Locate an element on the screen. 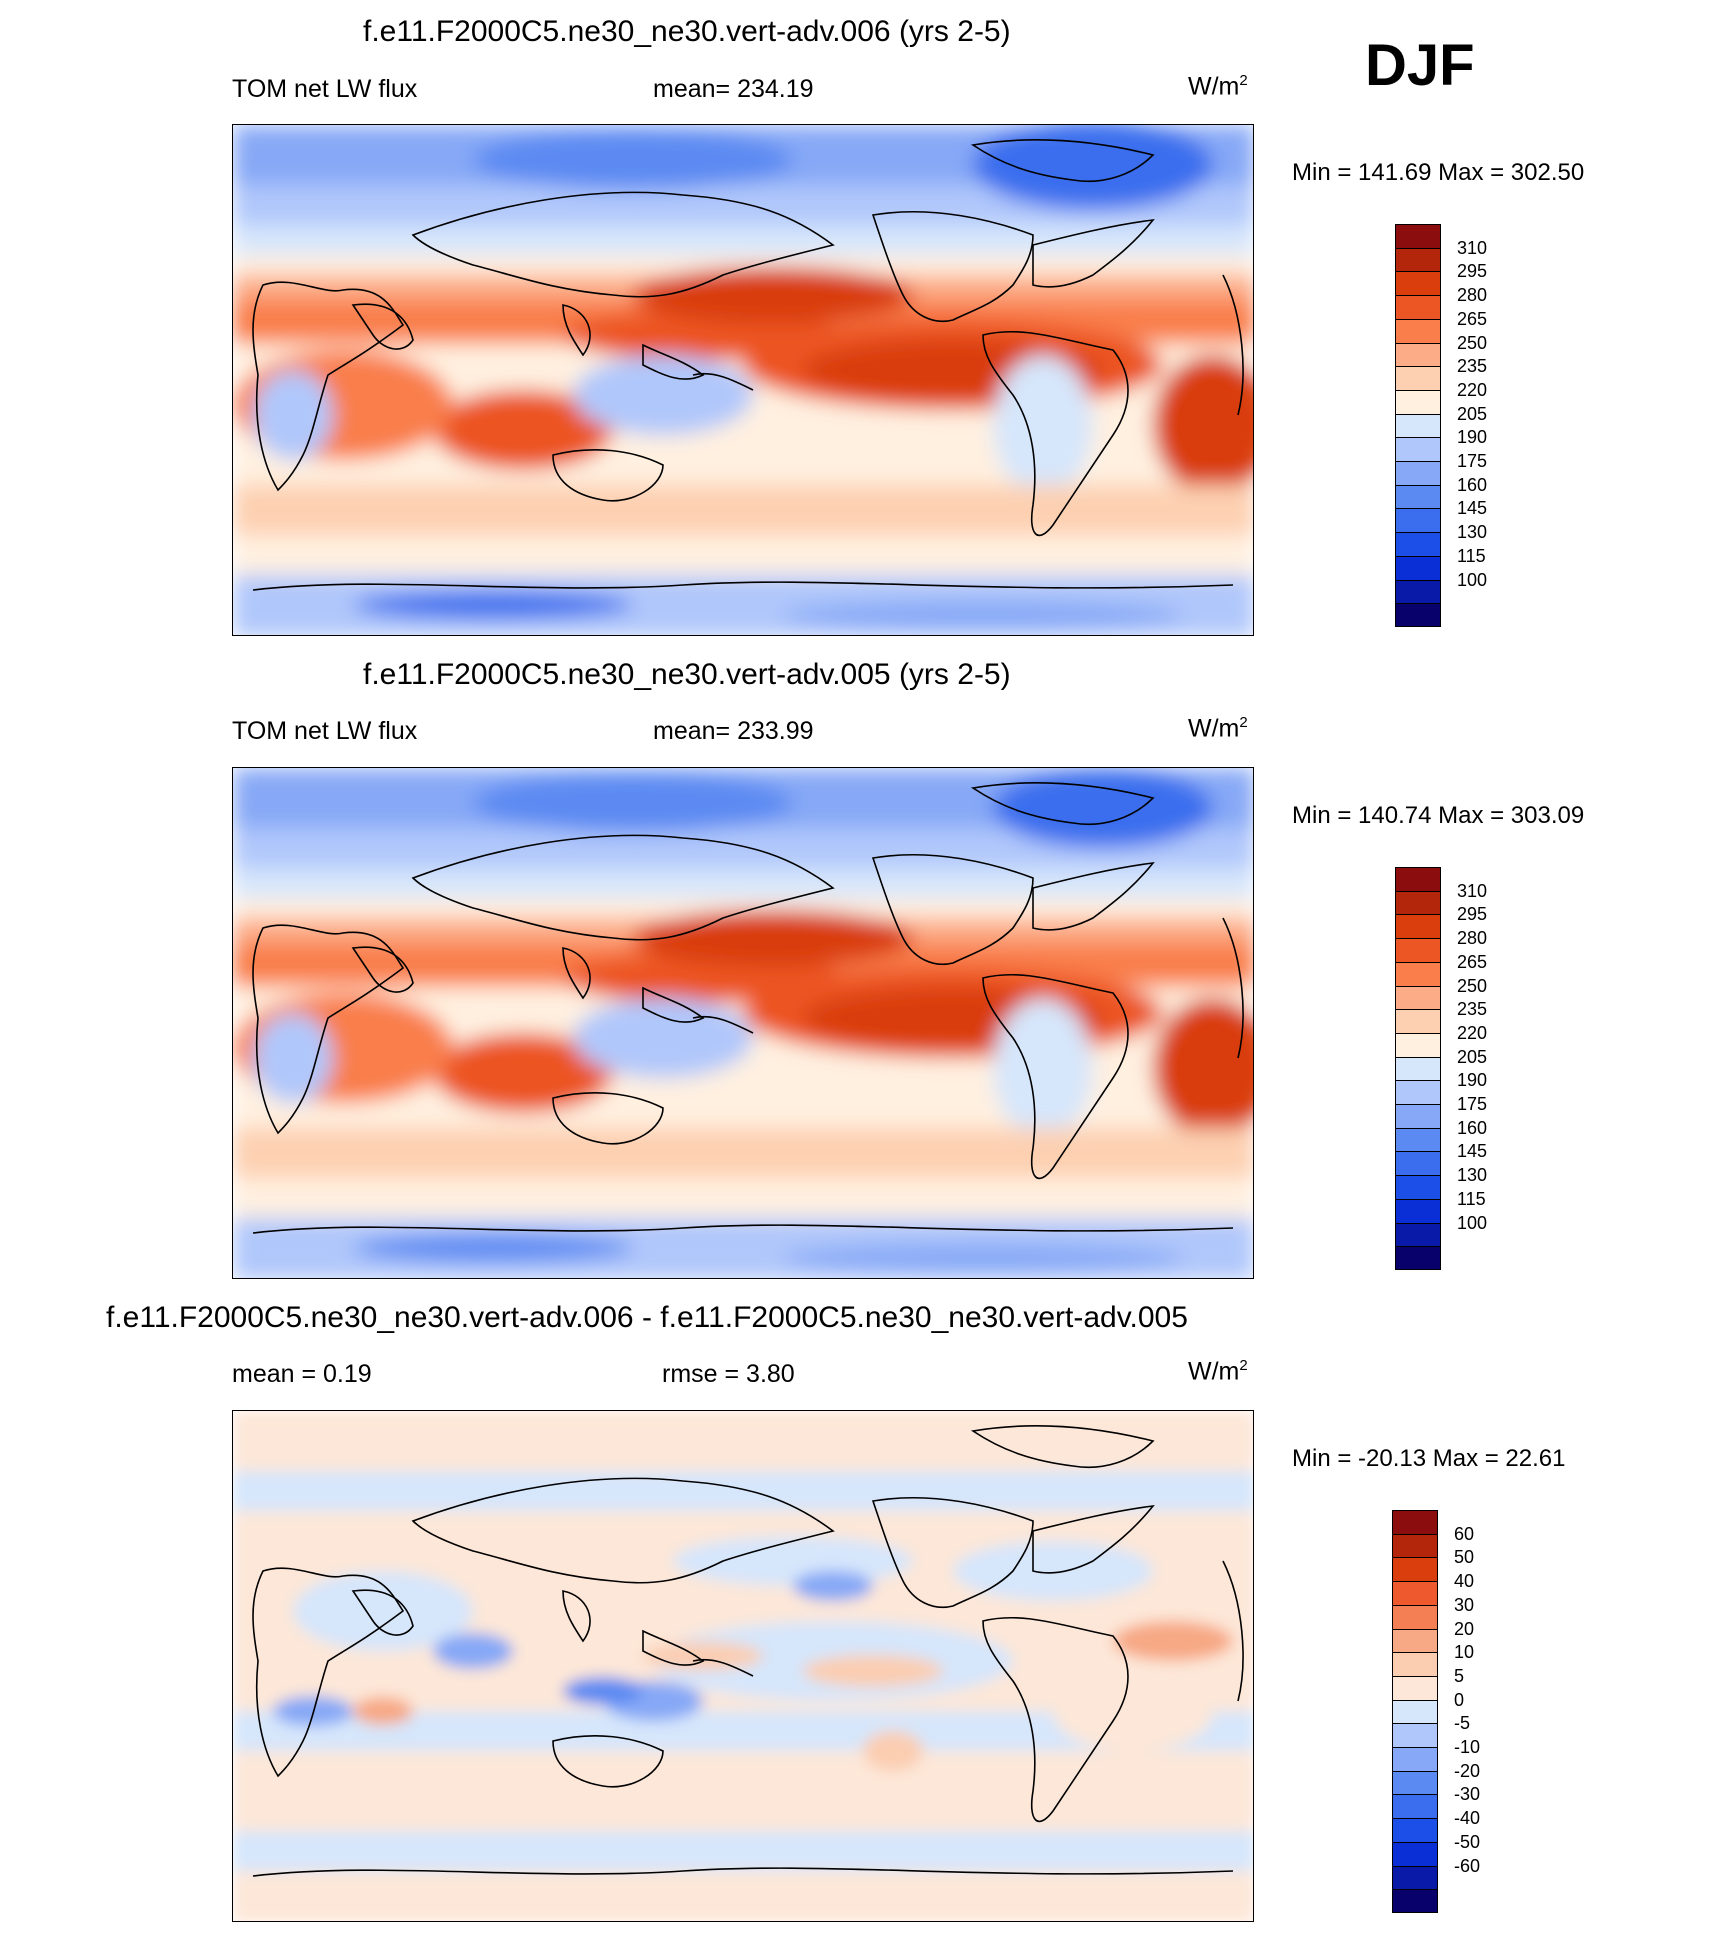  colorbar-level-label: 40 is located at coordinates (1464, 1581).